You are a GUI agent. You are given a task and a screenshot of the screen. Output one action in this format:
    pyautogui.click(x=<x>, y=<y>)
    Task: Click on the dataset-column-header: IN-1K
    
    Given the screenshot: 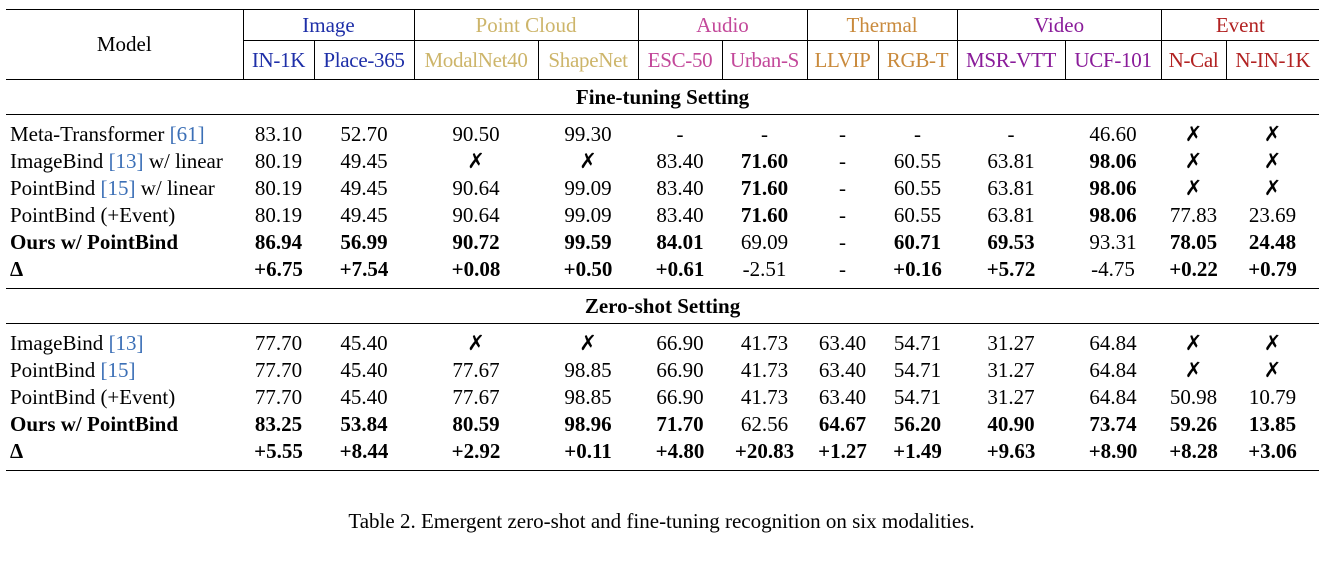 What is the action you would take?
    pyautogui.click(x=278, y=60)
    